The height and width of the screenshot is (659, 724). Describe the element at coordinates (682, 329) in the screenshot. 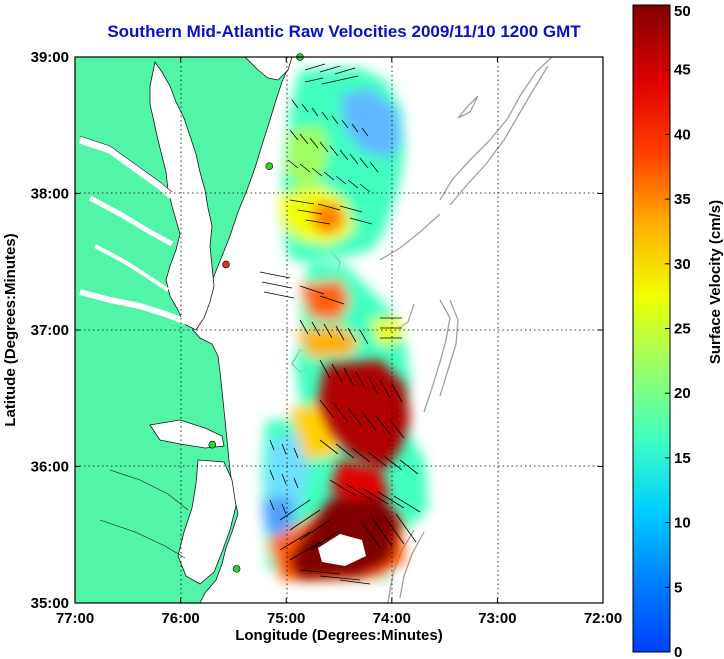

I see `colorbar-tick-label: 25` at that location.